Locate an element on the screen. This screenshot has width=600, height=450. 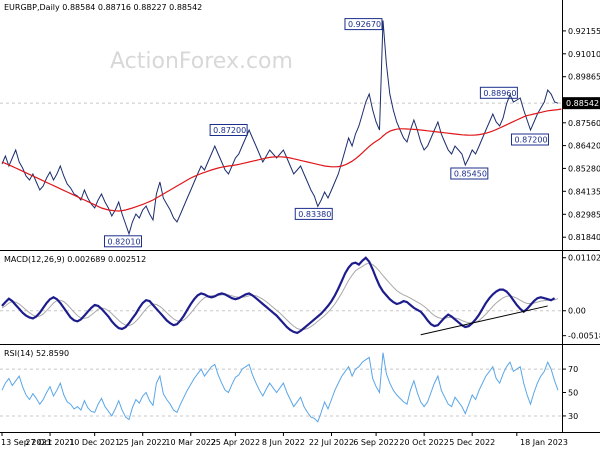
annotation-label: 0.85450 is located at coordinates (470, 174).